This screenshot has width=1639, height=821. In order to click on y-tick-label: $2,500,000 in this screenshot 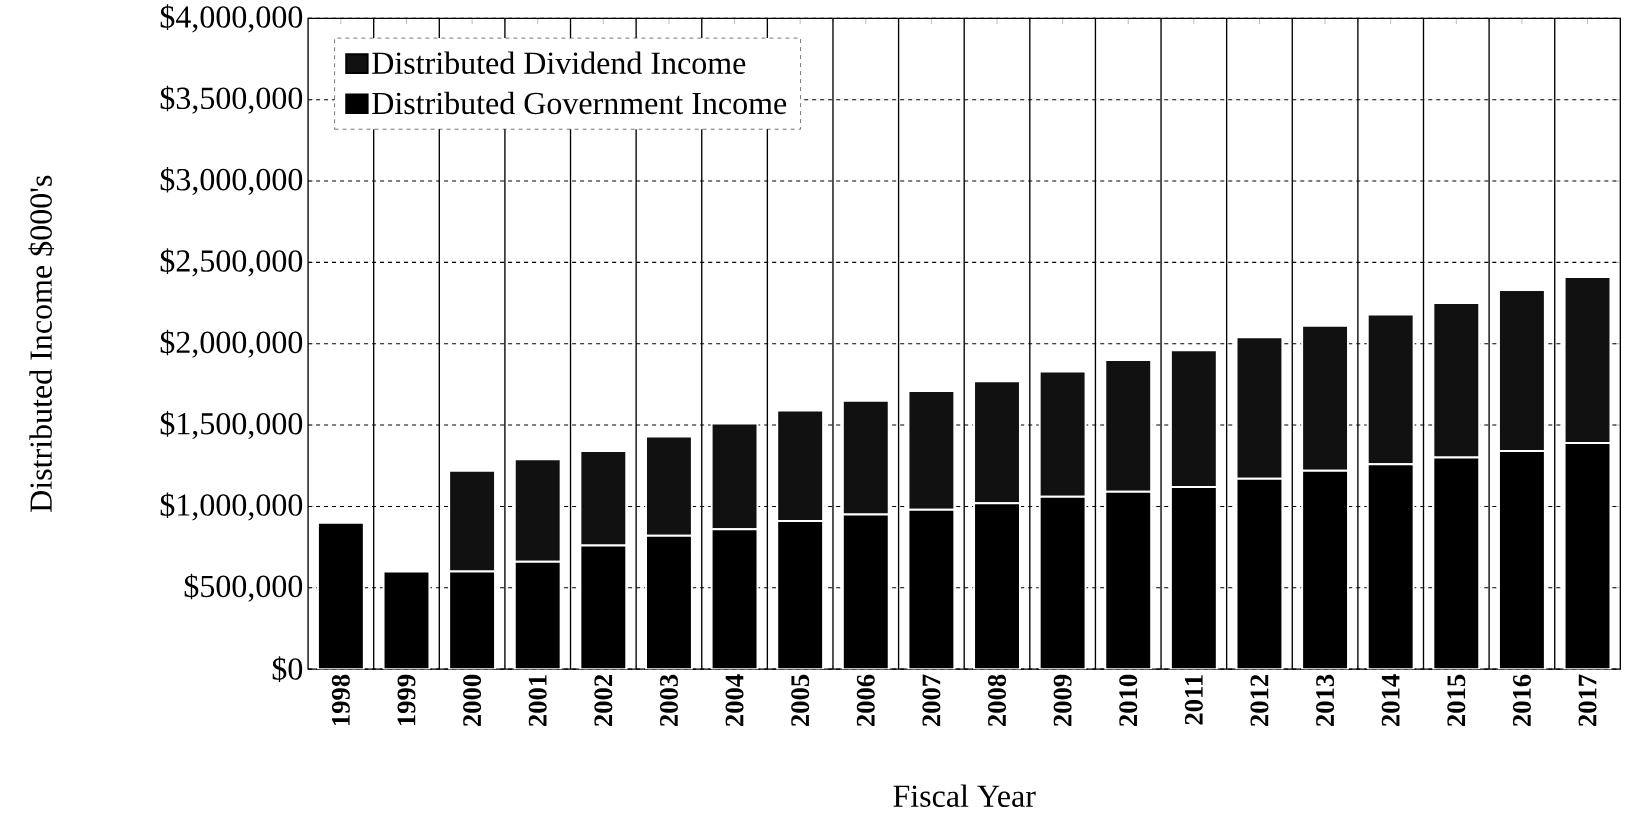, I will do `click(231, 262)`.